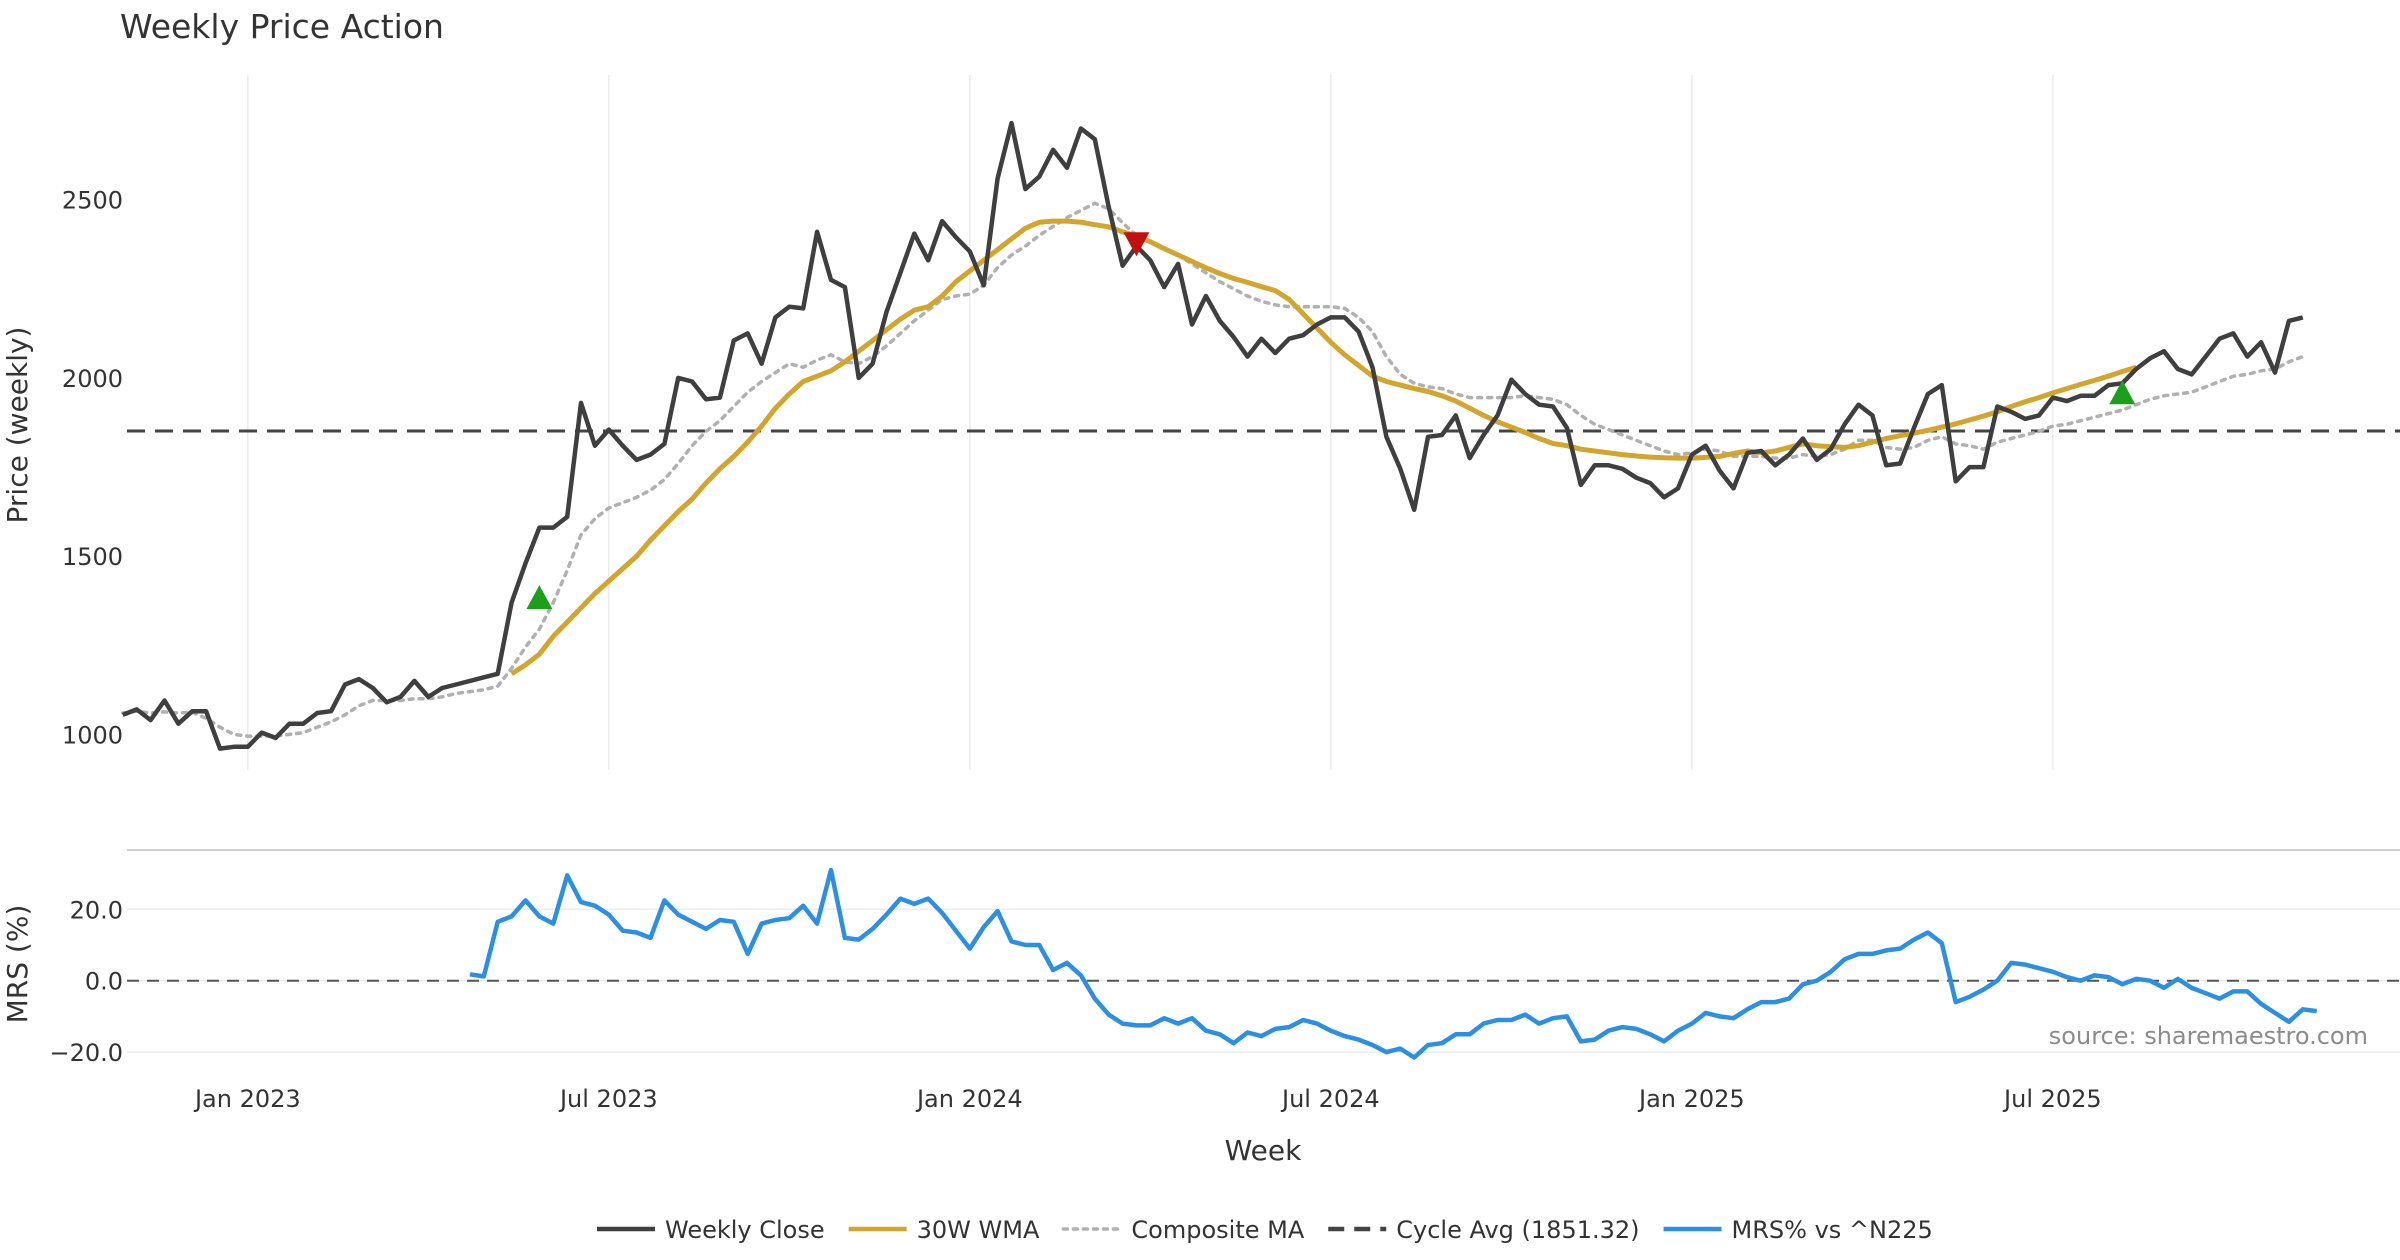  I want to click on x-tick-label: Jan 2024, so click(969, 1099).